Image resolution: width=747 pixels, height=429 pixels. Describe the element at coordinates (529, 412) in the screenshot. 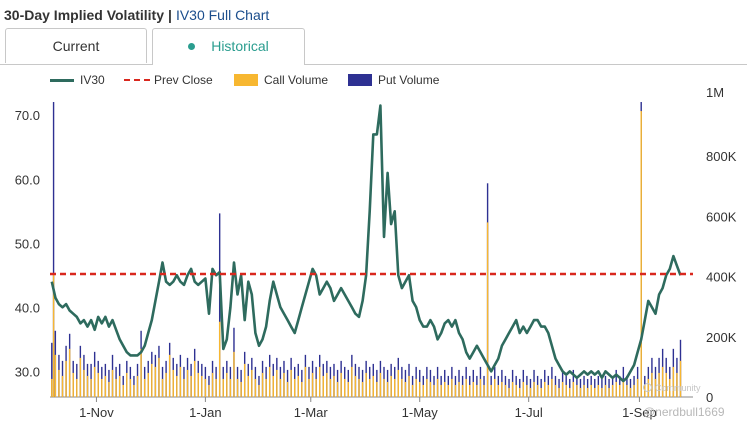

I see `x-tick-label: 1-Jul` at that location.